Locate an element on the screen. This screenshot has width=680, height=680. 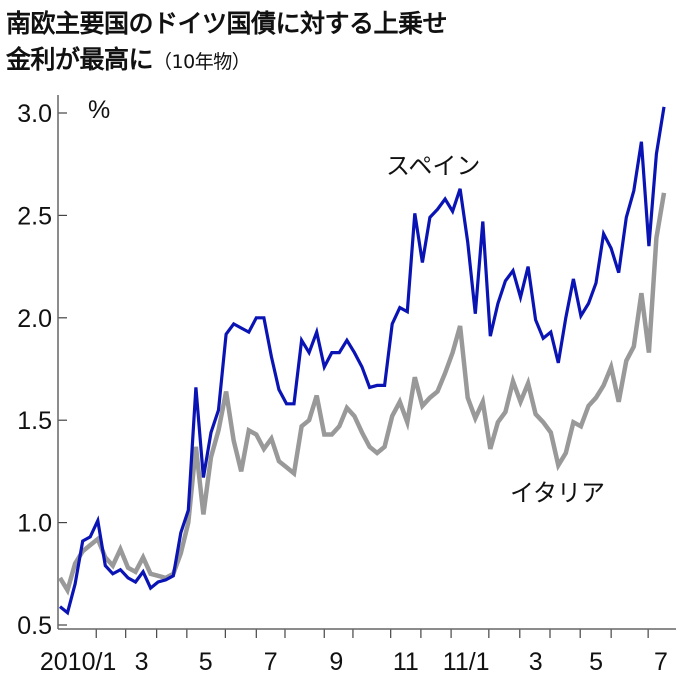
y-tick-label: 2.0 is located at coordinates (34, 319).